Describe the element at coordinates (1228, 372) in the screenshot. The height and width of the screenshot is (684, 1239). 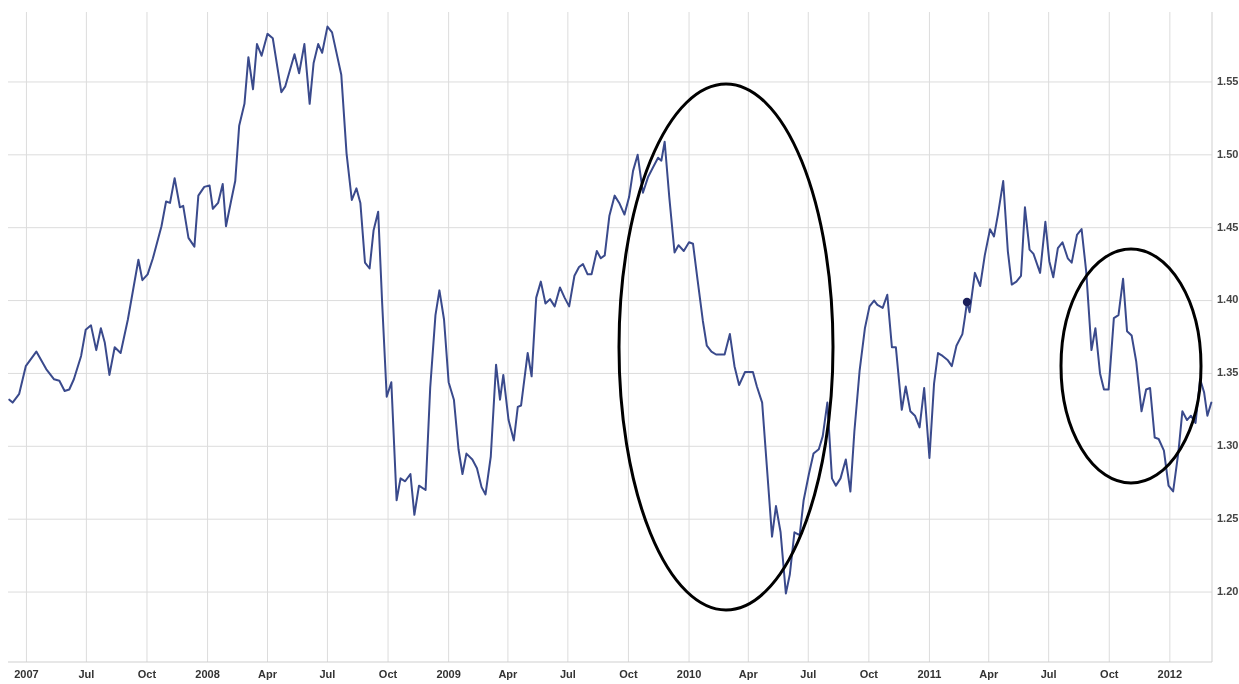
I see `y-tick-label: 1.35` at that location.